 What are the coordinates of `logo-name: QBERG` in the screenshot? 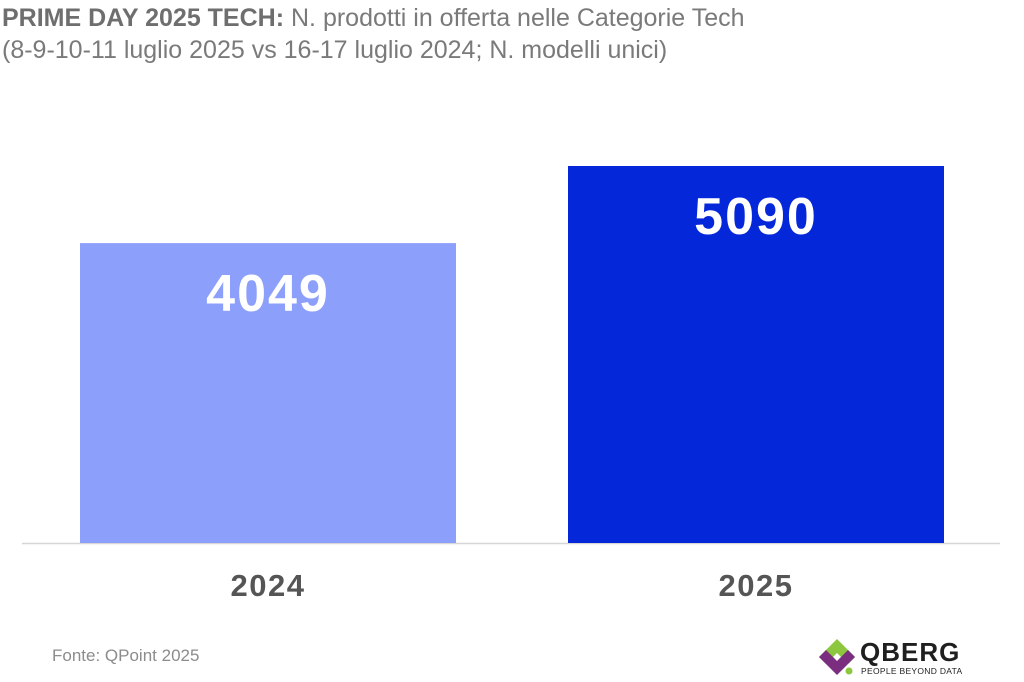 It's located at (910, 652).